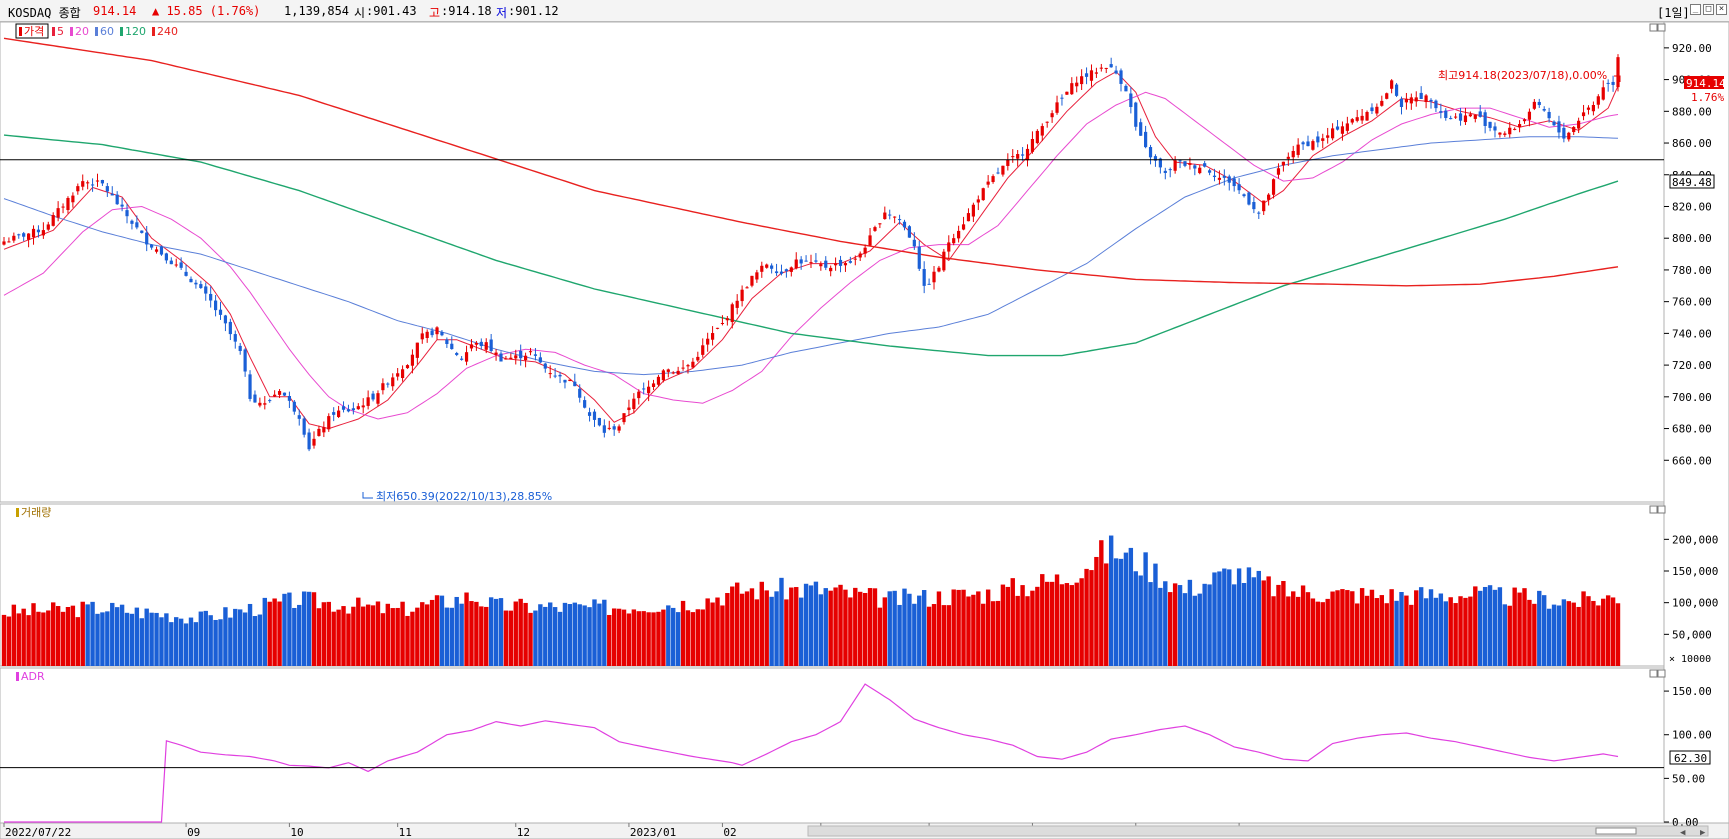 The width and height of the screenshot is (1729, 839). What do you see at coordinates (1661, 673) in the screenshot?
I see `adr-panel-maximize-icon` at bounding box center [1661, 673].